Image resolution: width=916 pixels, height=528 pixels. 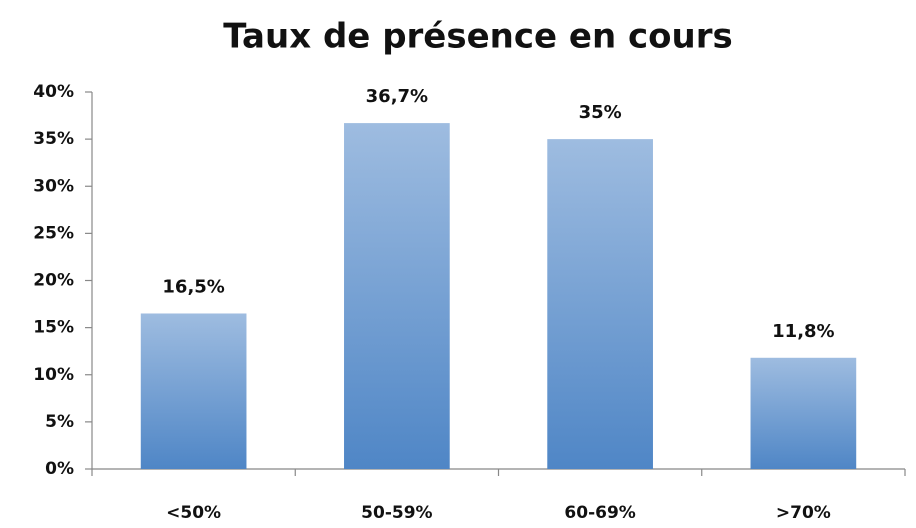 I want to click on chart-title: Taux de présence en cours, so click(x=478, y=37).